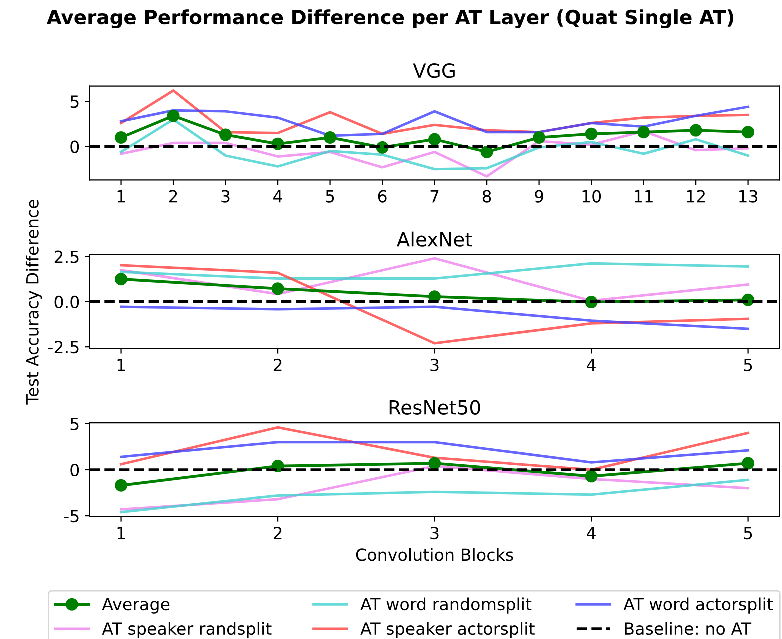 The image size is (782, 639). Describe the element at coordinates (447, 630) in the screenshot. I see `legend-label: AT speaker actorsplit` at that location.